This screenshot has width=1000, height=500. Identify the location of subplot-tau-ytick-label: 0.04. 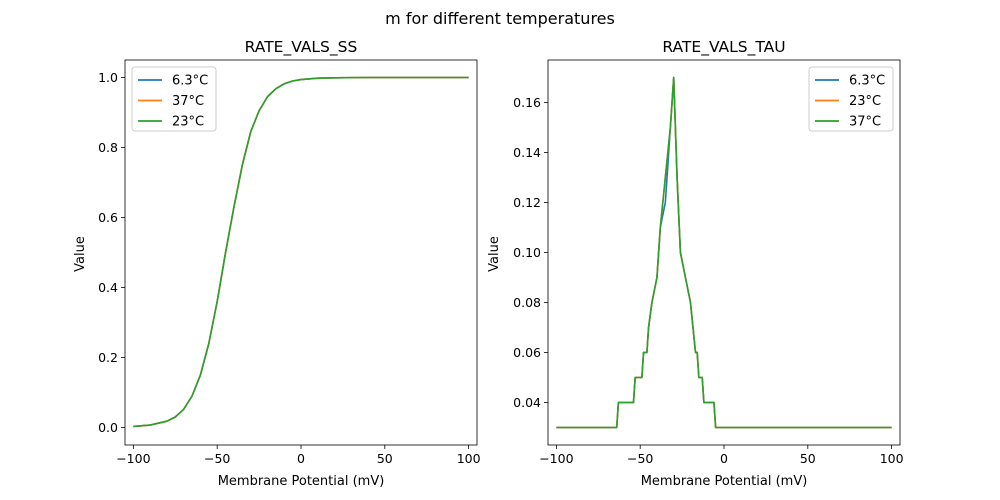
(527, 402).